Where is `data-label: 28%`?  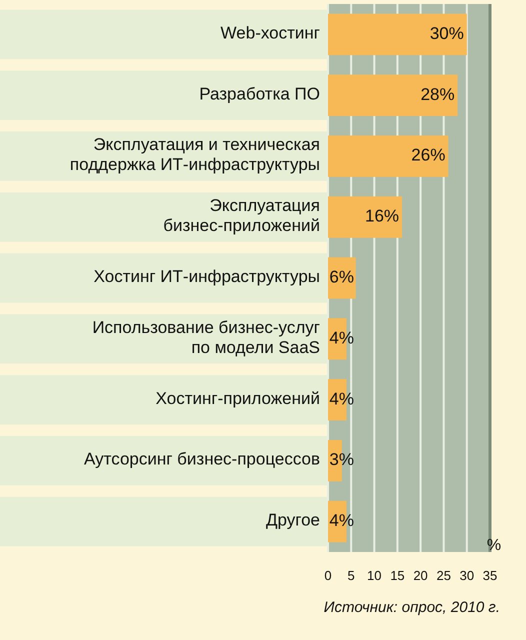
data-label: 28% is located at coordinates (437, 94).